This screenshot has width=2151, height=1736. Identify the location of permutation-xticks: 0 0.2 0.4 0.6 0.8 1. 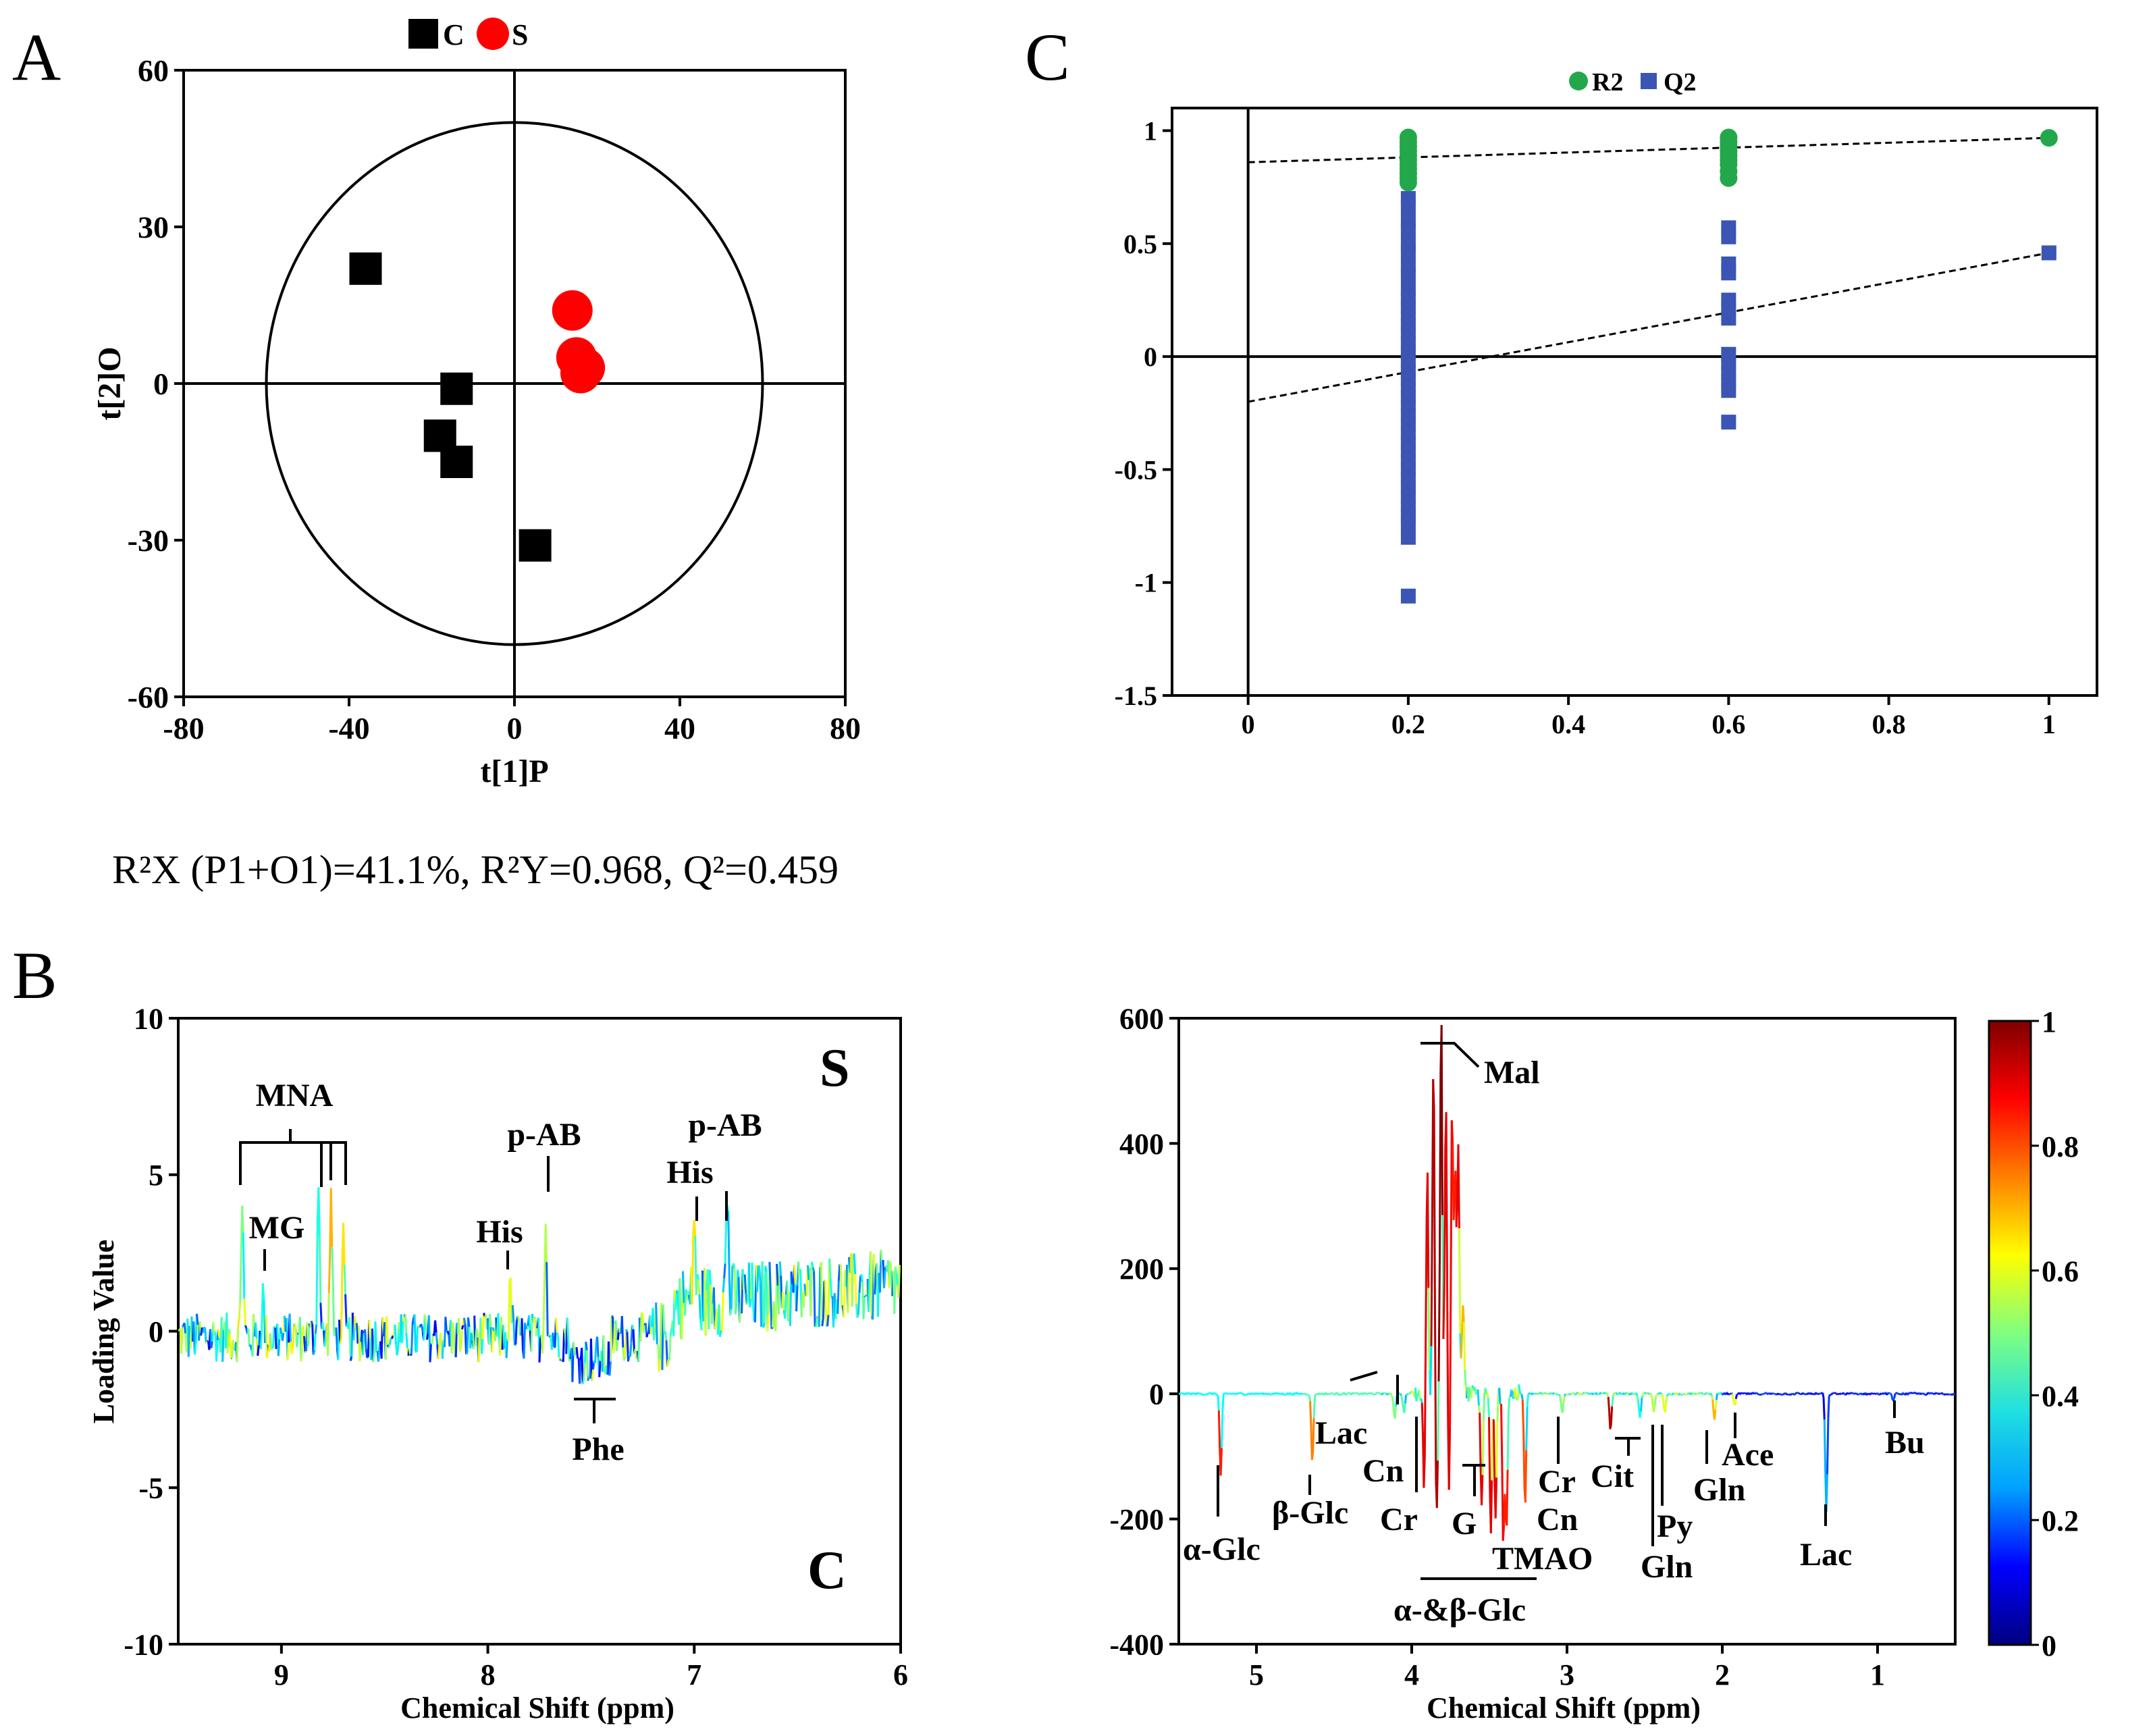
(1649, 717).